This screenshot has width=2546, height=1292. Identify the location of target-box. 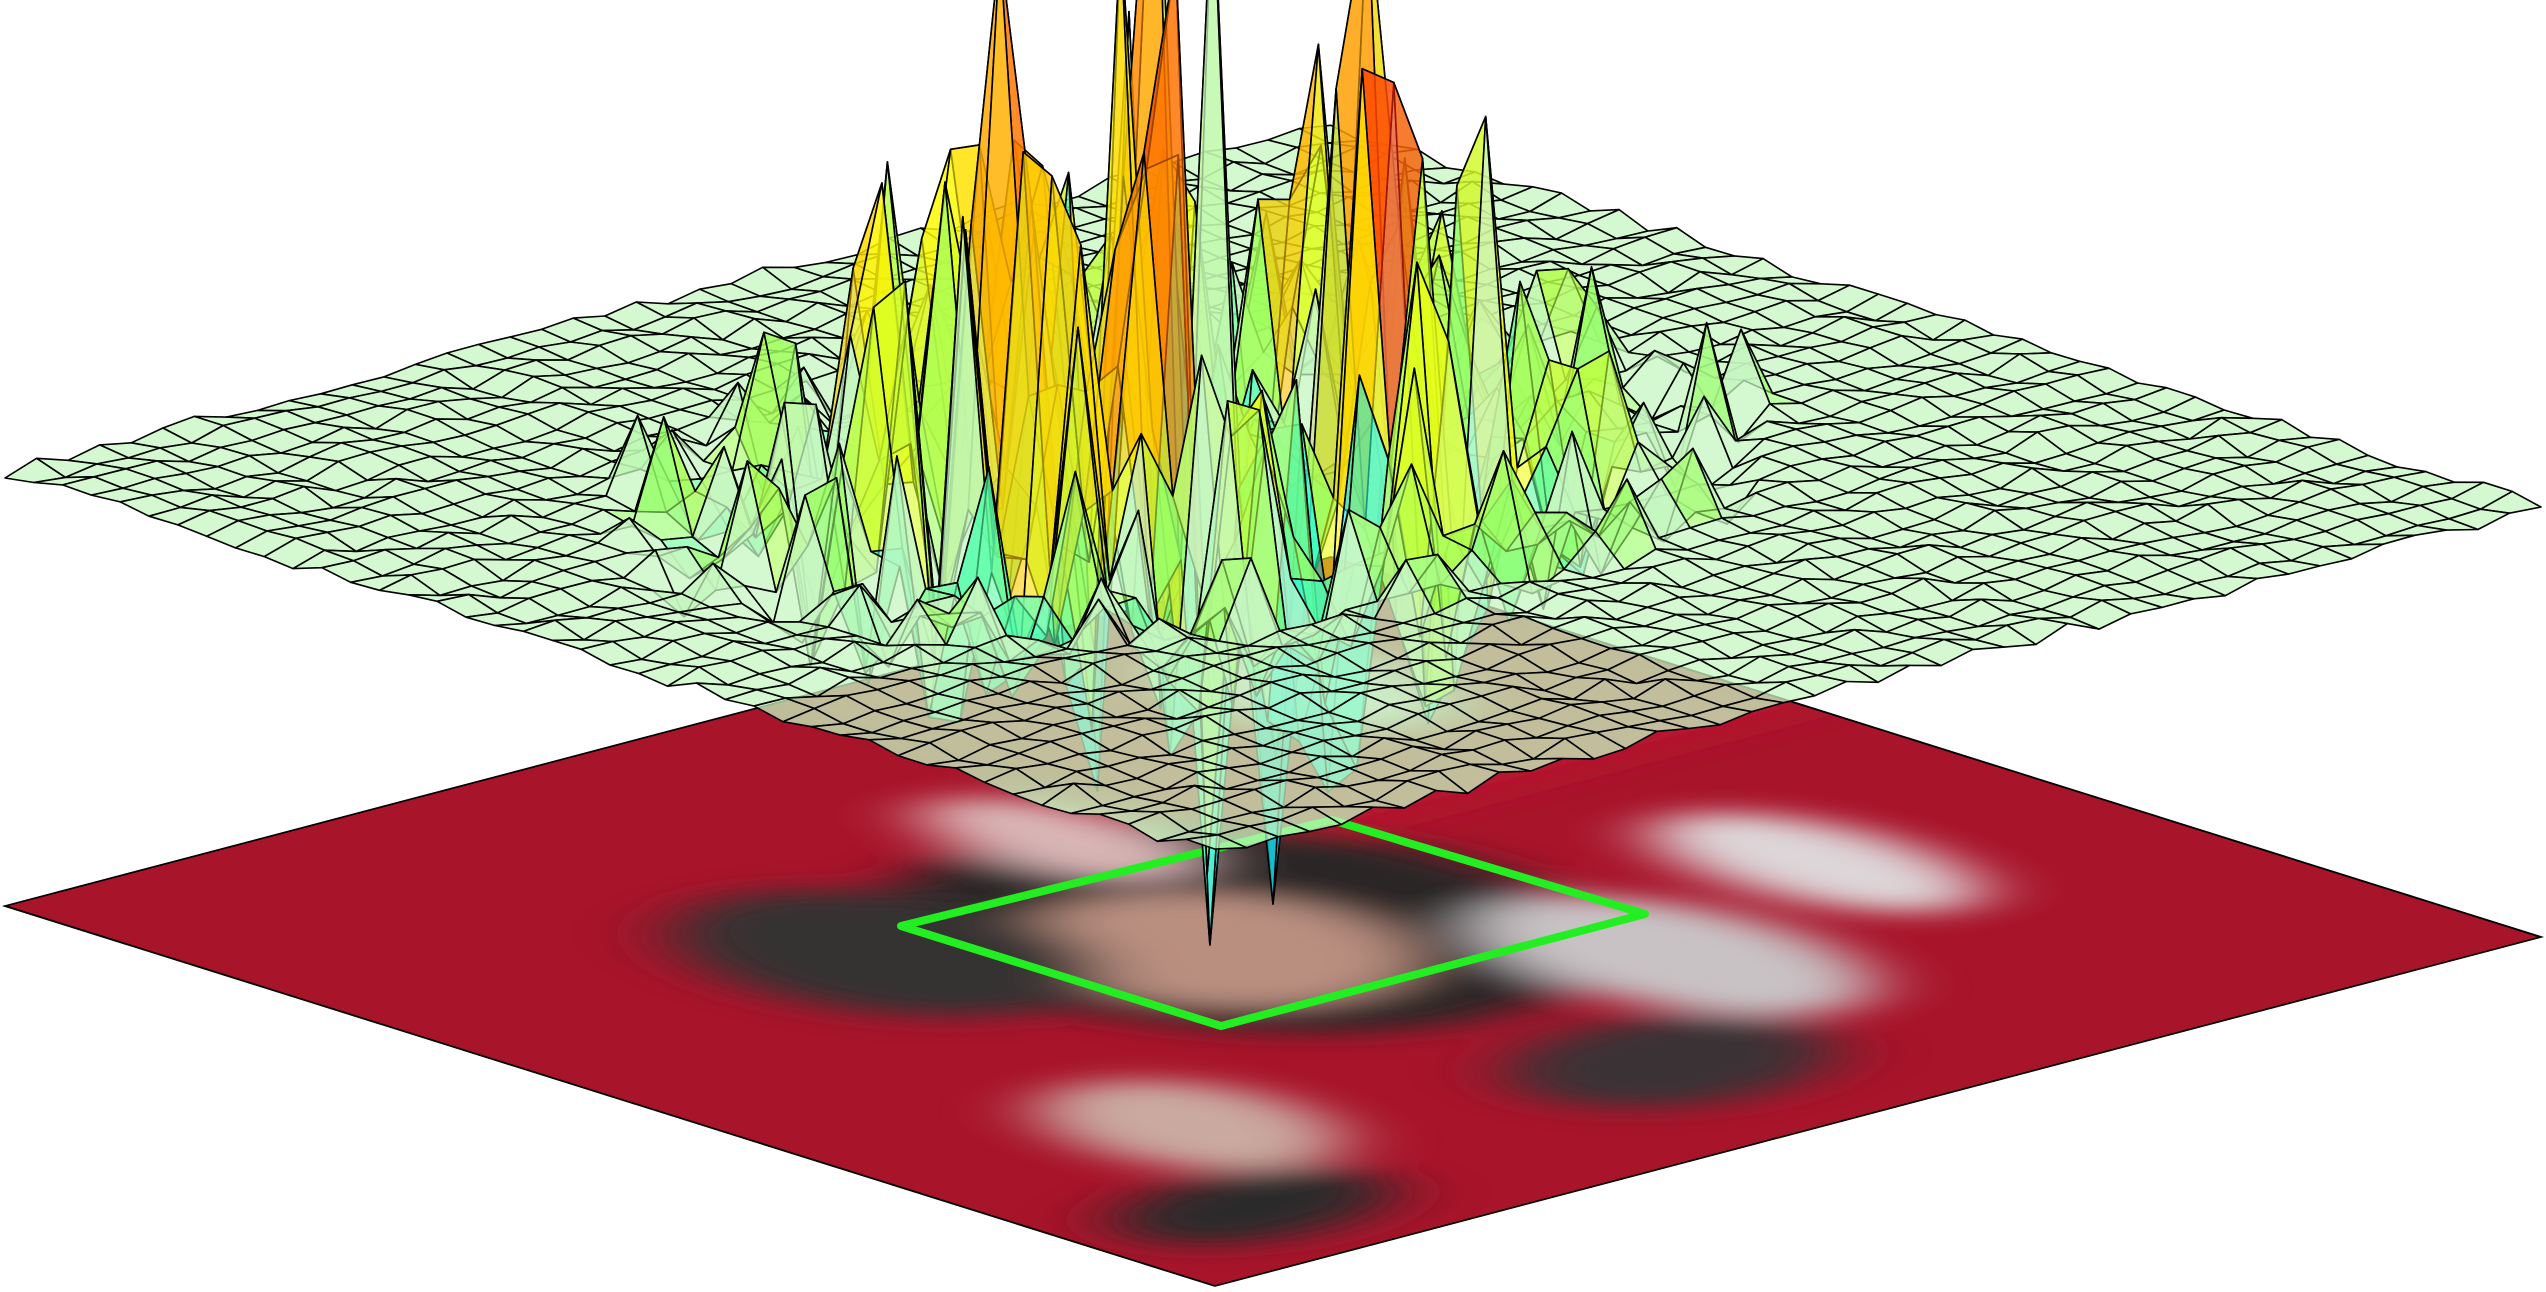
(1273, 923).